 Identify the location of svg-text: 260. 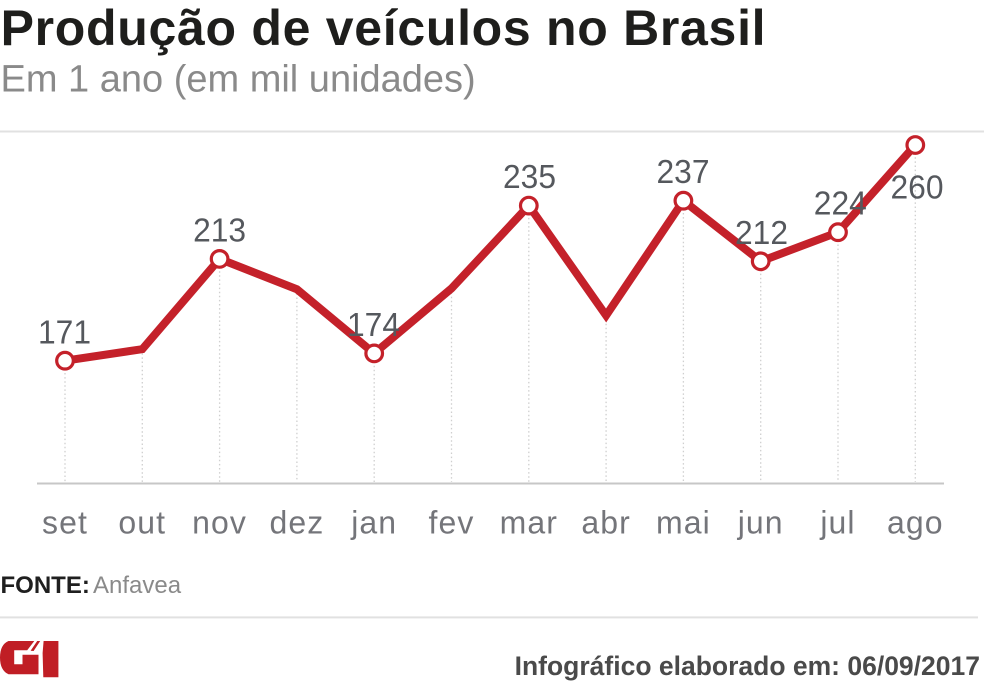
(917, 188).